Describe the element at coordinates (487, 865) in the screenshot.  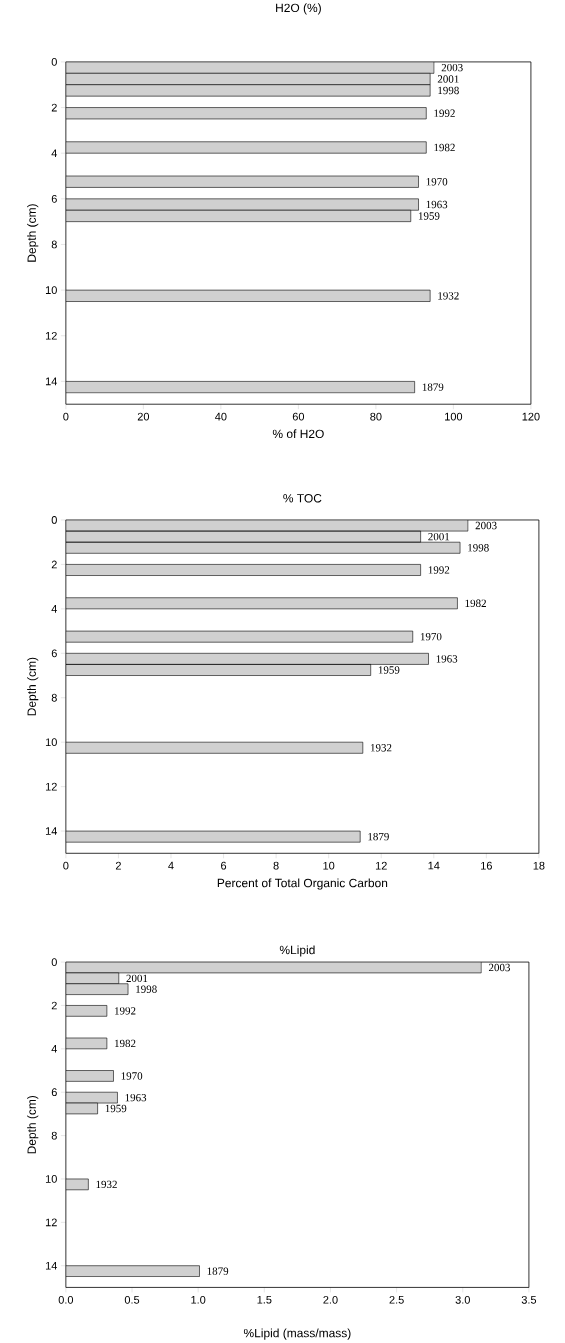
I see `x-tick-label: 16` at that location.